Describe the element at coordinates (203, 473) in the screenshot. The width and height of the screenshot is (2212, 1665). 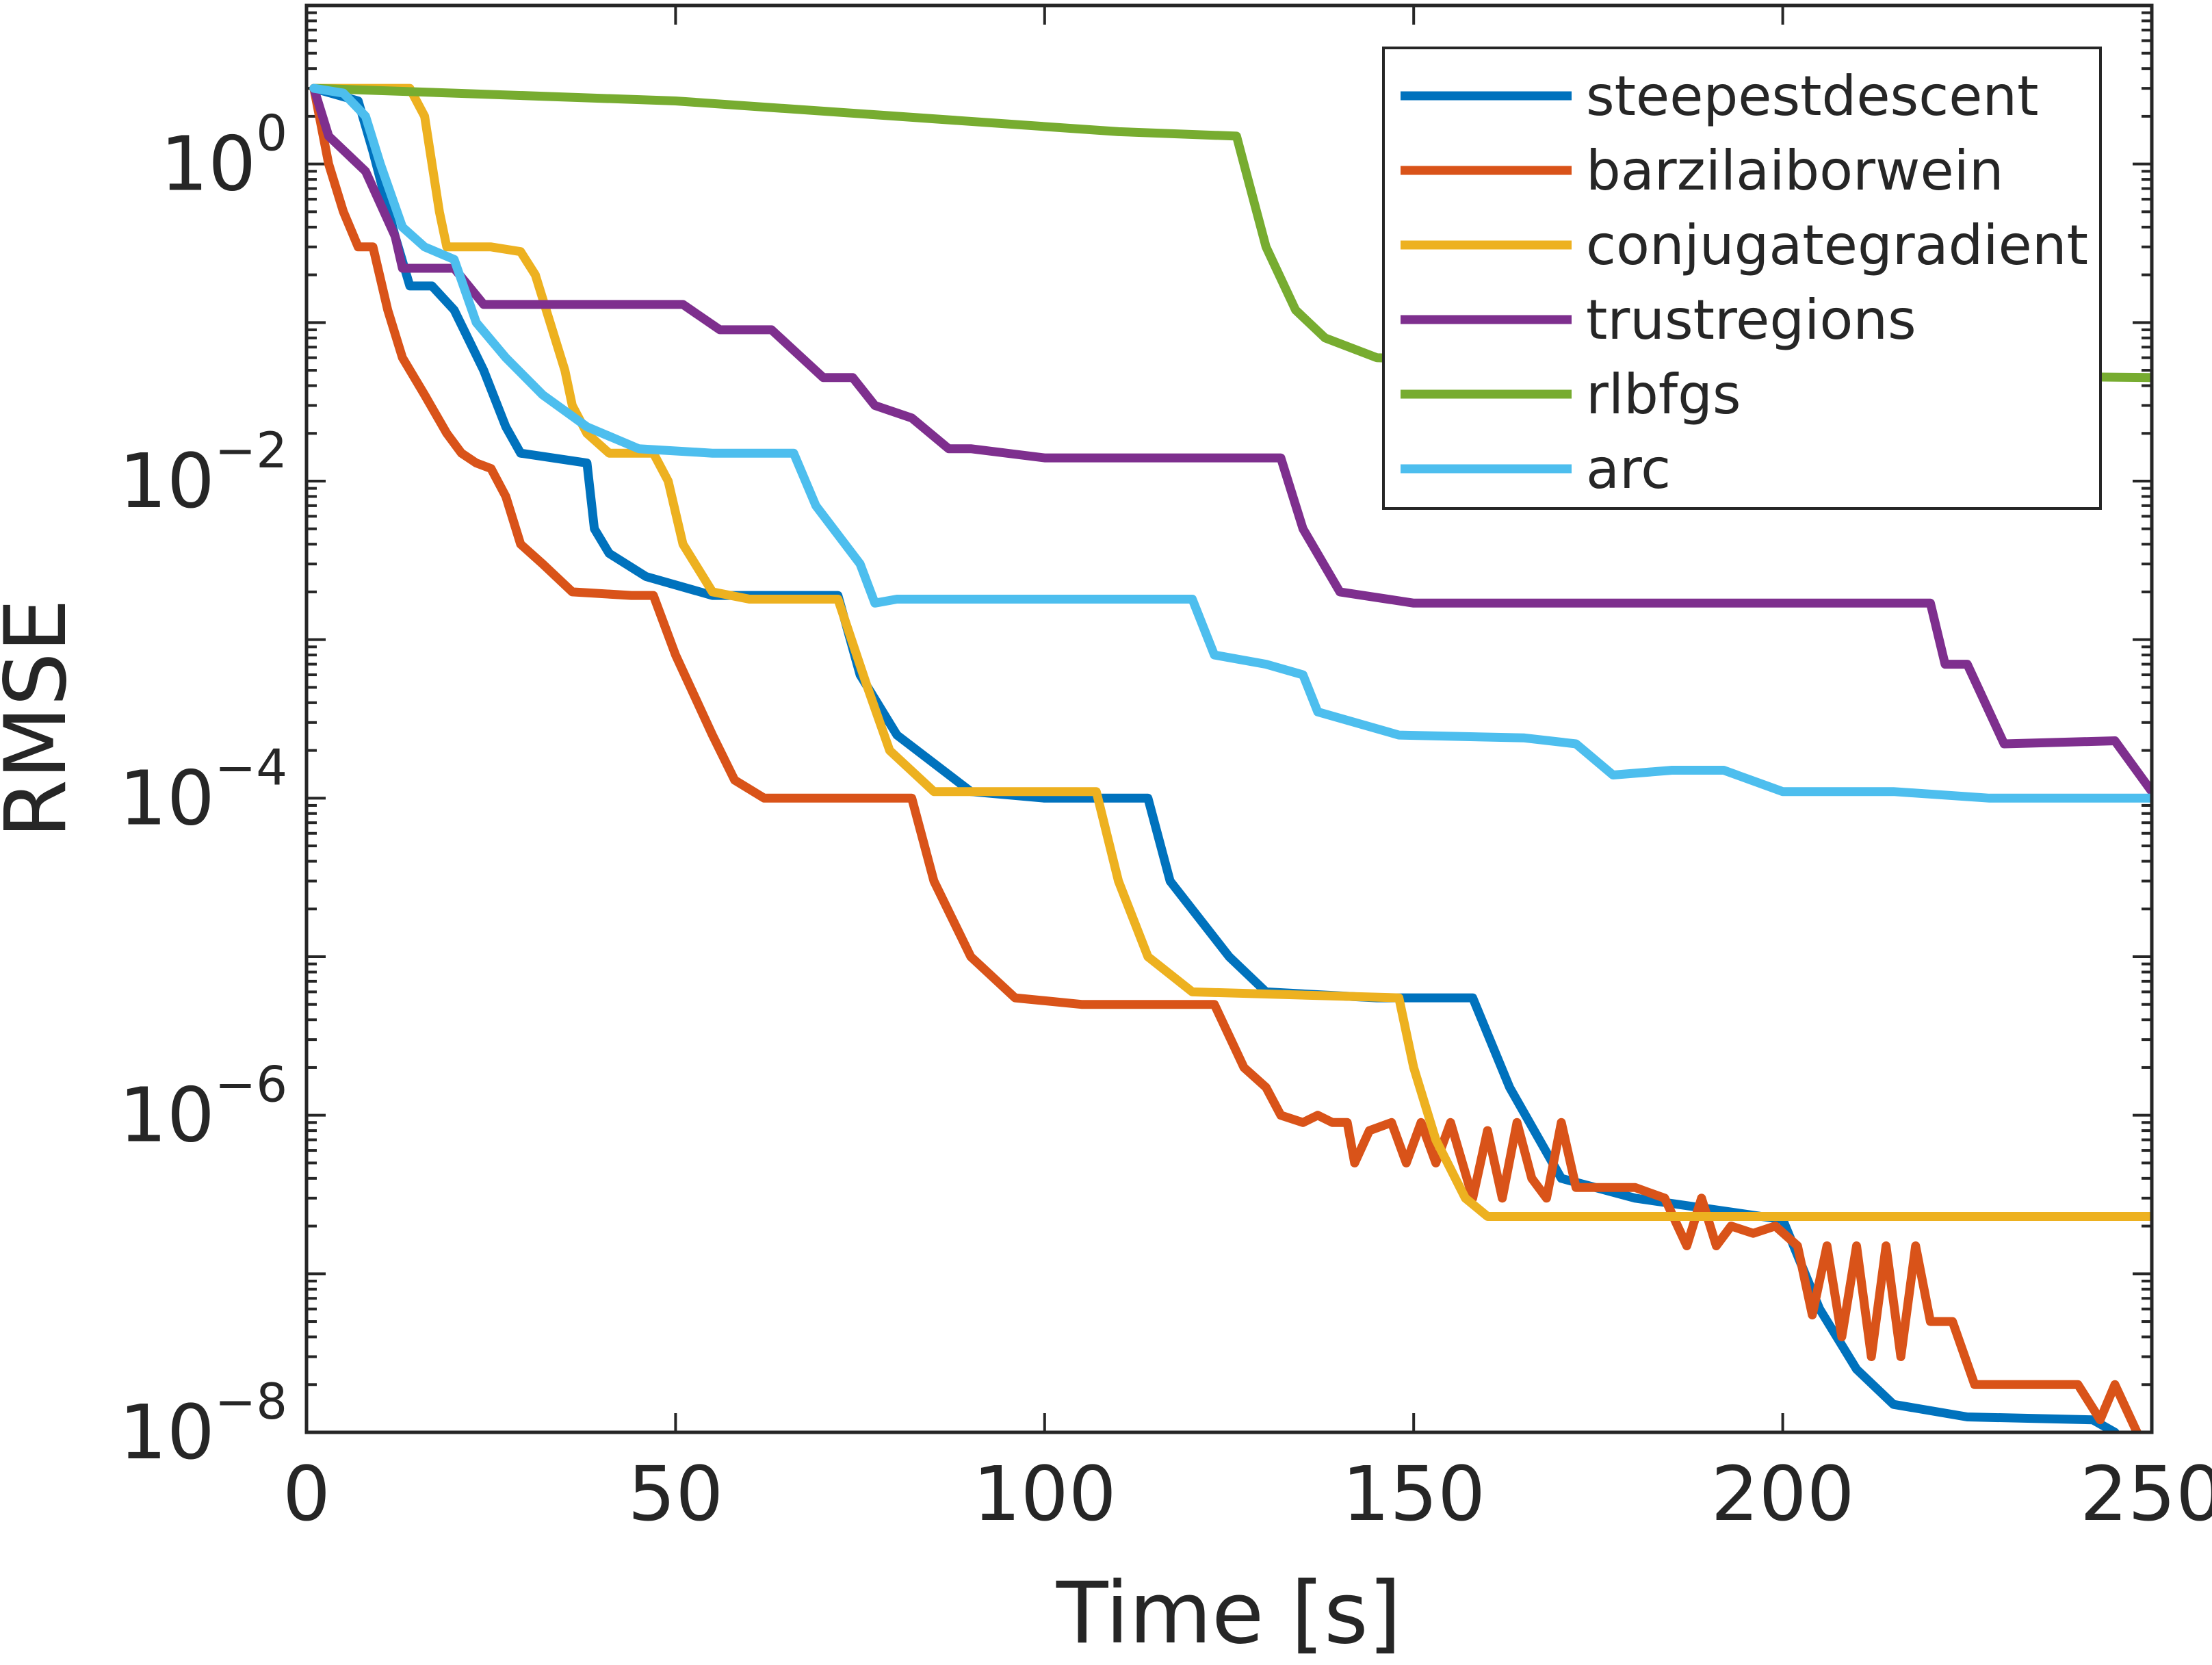
I see `y-tick-label: 10⁻²` at that location.